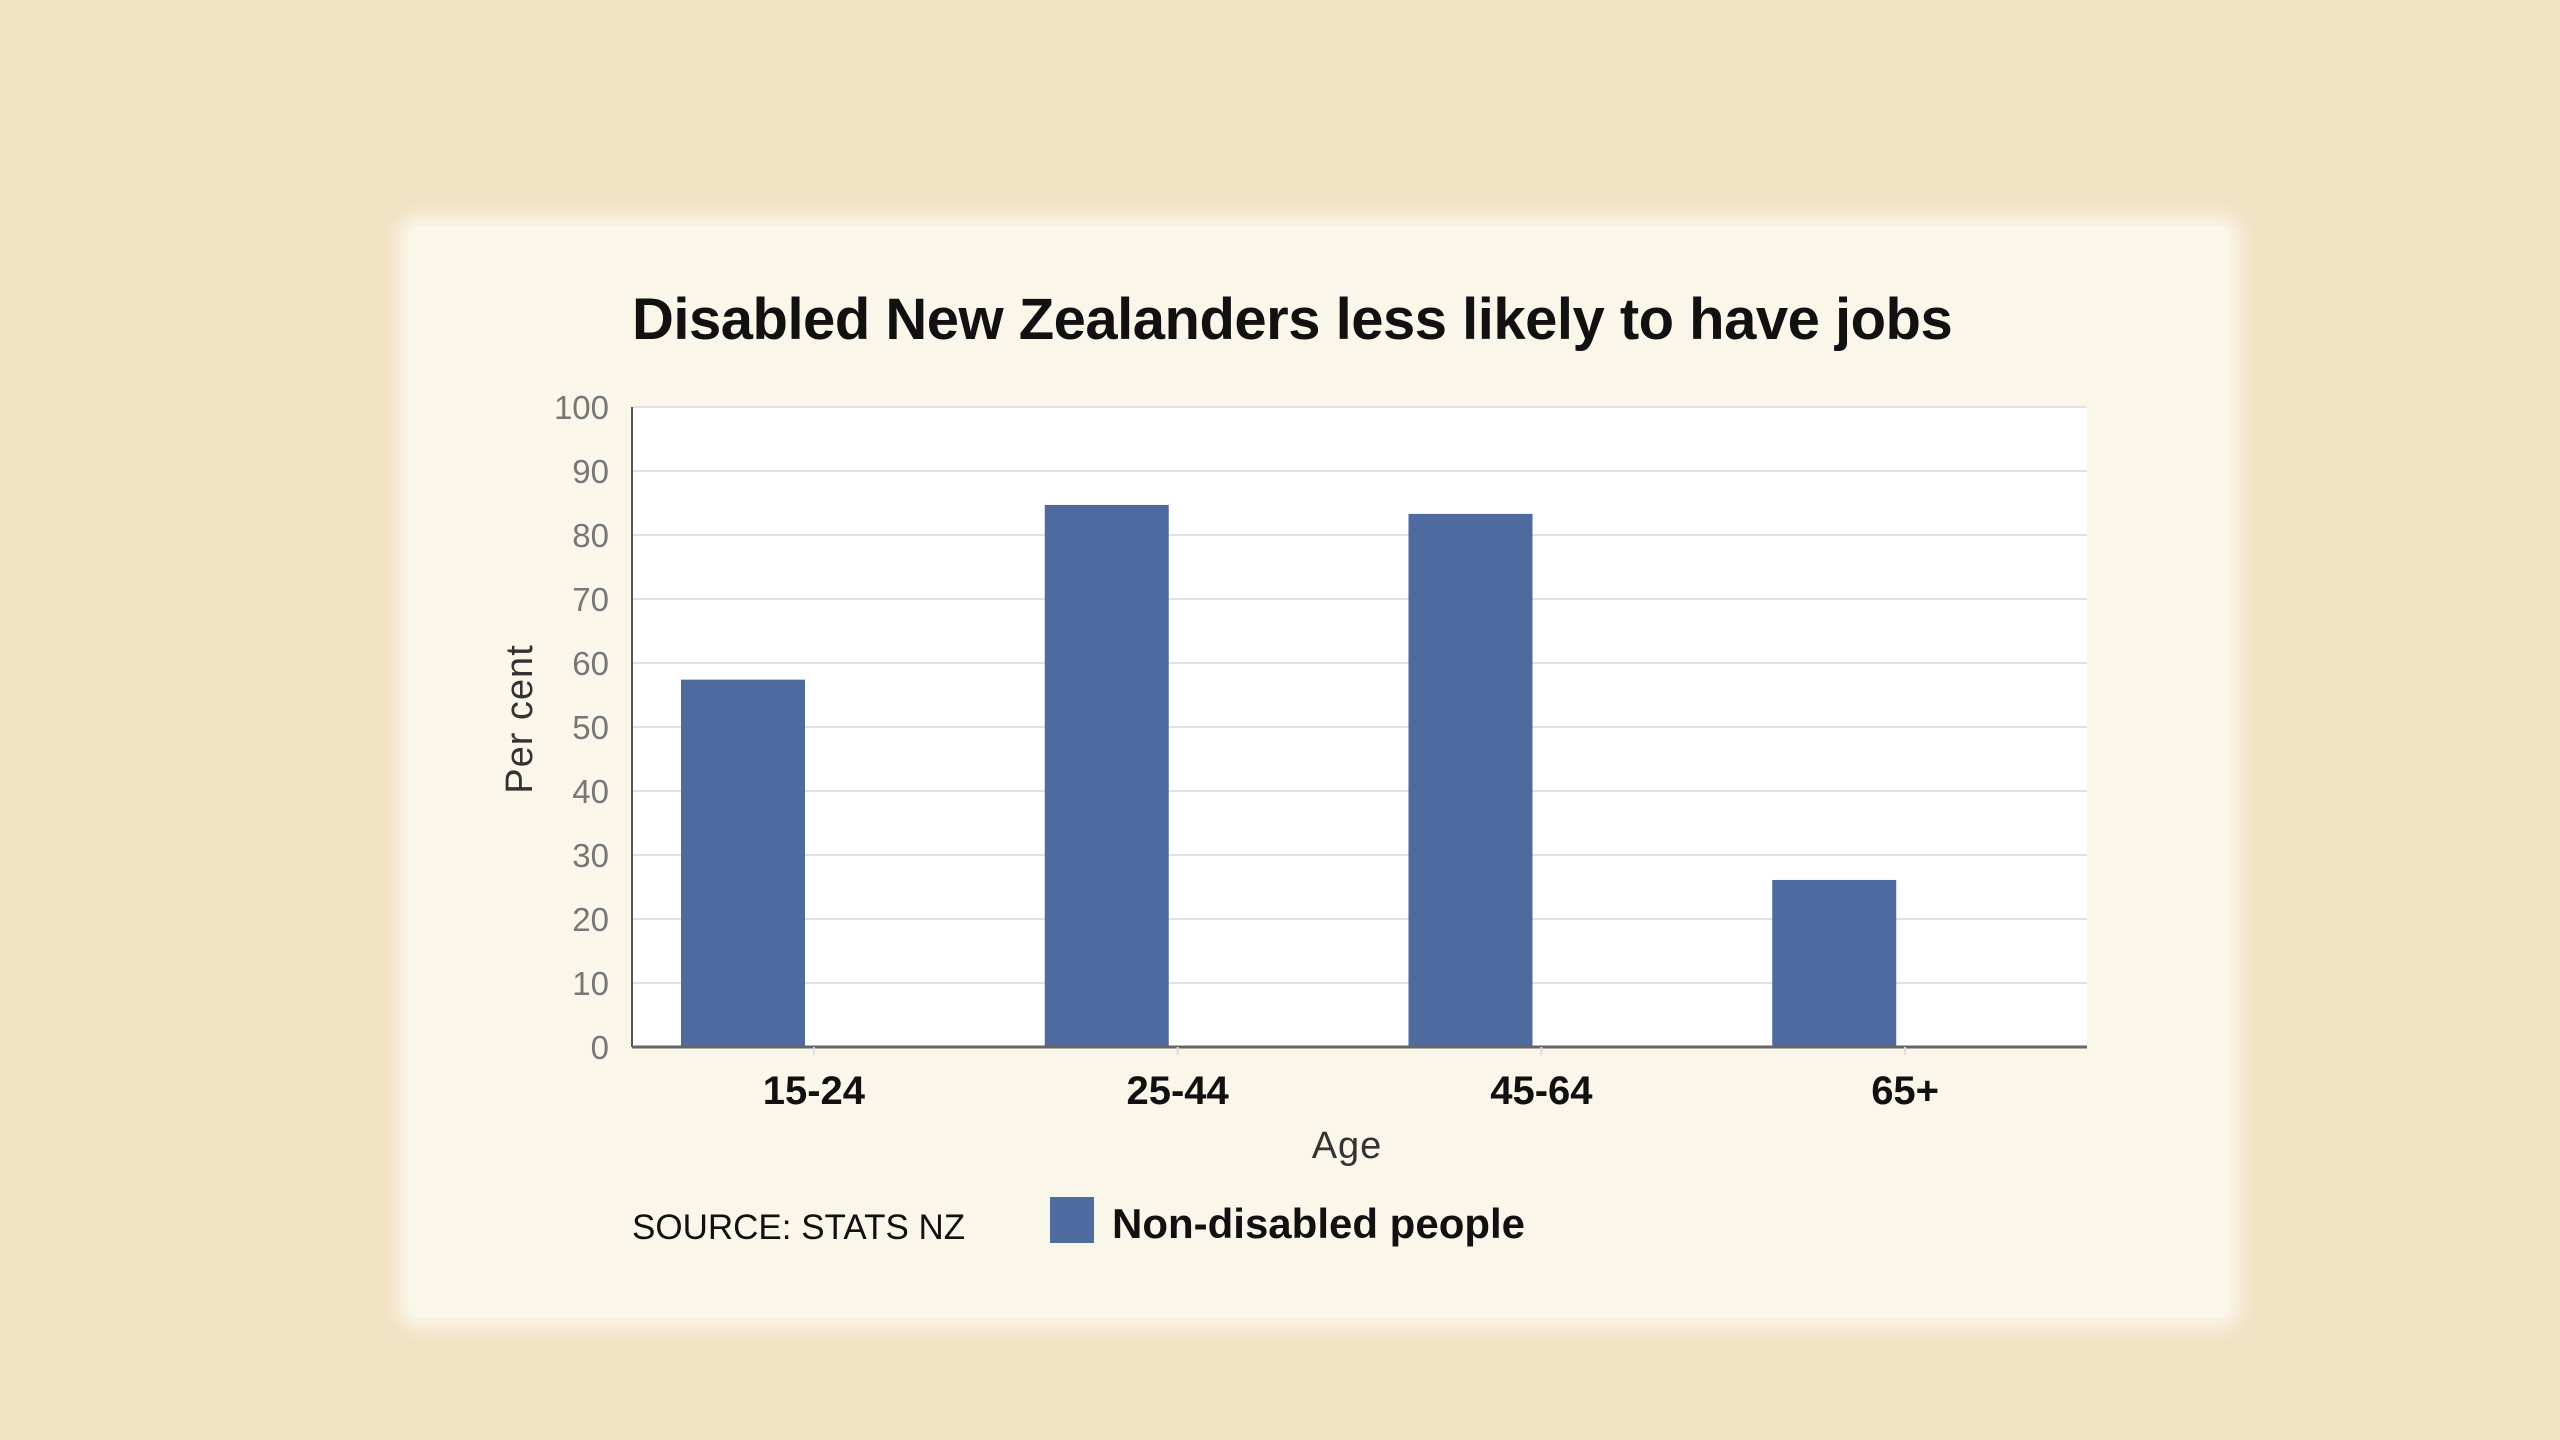 This screenshot has width=2560, height=1440. What do you see at coordinates (590, 471) in the screenshot?
I see `y-tick-label: 90` at bounding box center [590, 471].